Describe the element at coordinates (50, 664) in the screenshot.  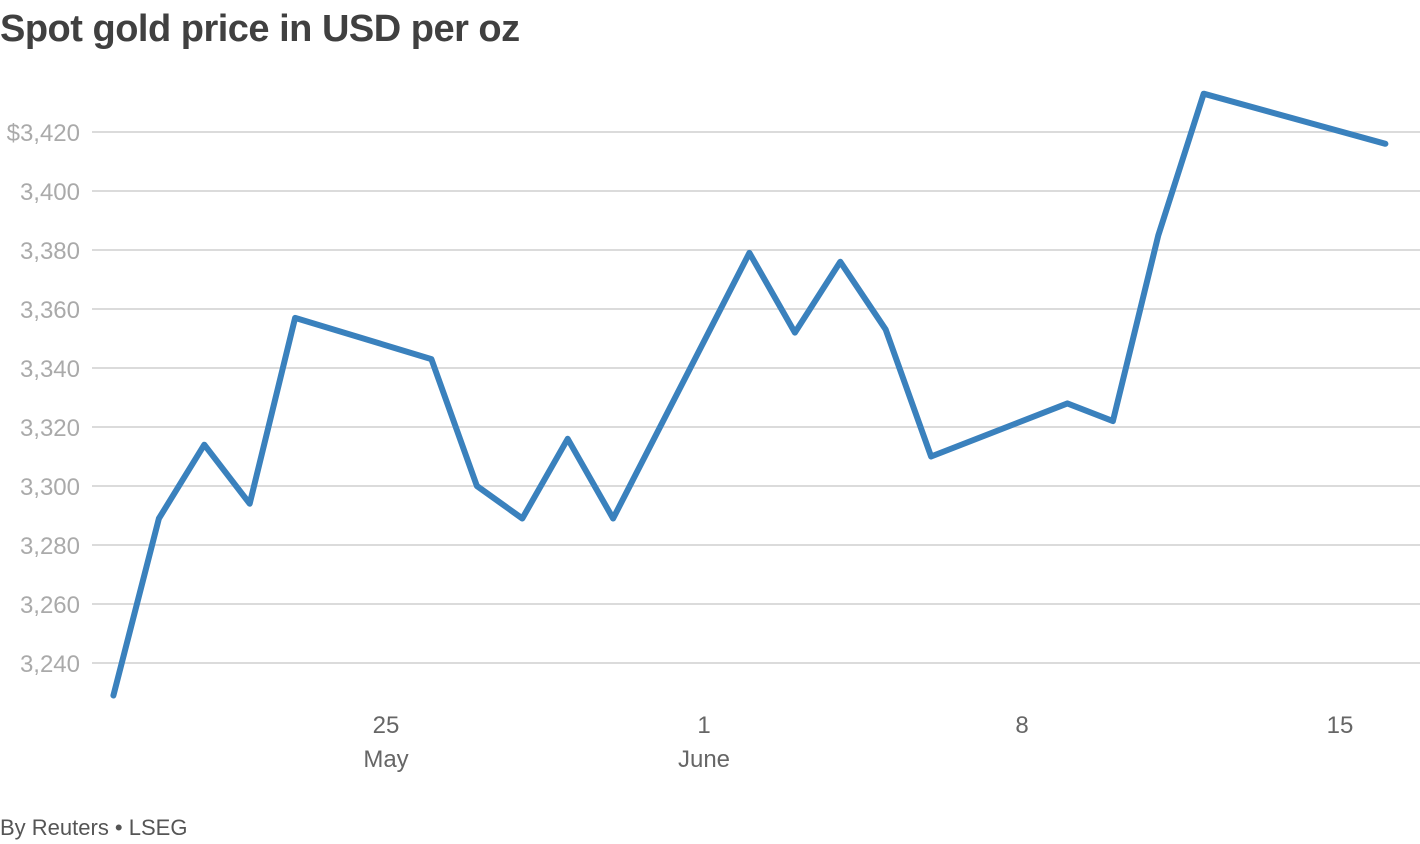
I see `y-tick-label: 3,240` at that location.